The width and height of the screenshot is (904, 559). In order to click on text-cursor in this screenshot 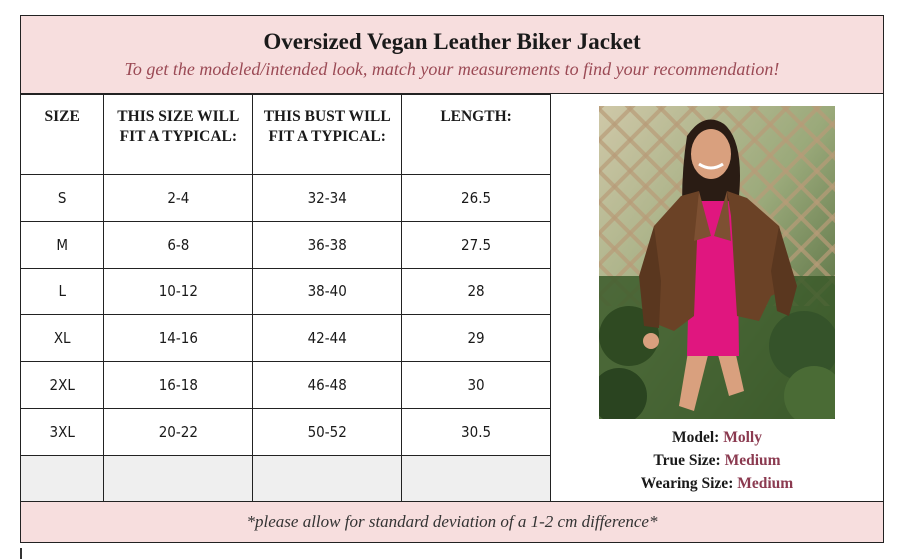, I will do `click(21, 553)`.